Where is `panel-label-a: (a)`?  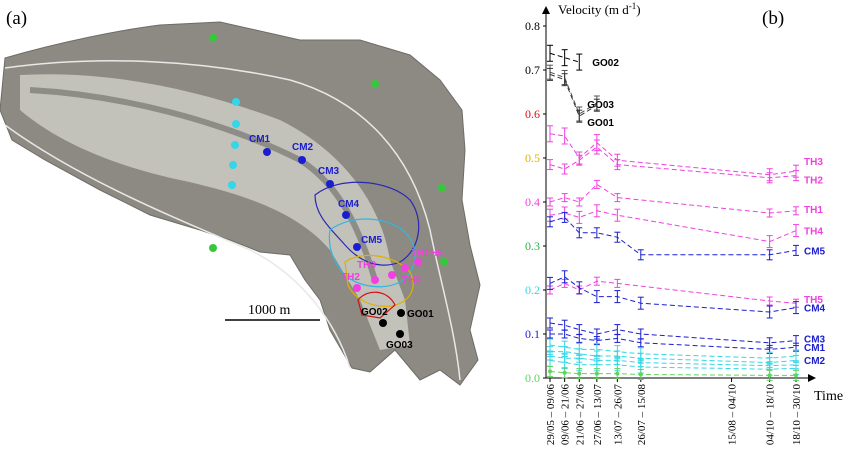 panel-label-a: (a) is located at coordinates (16, 18).